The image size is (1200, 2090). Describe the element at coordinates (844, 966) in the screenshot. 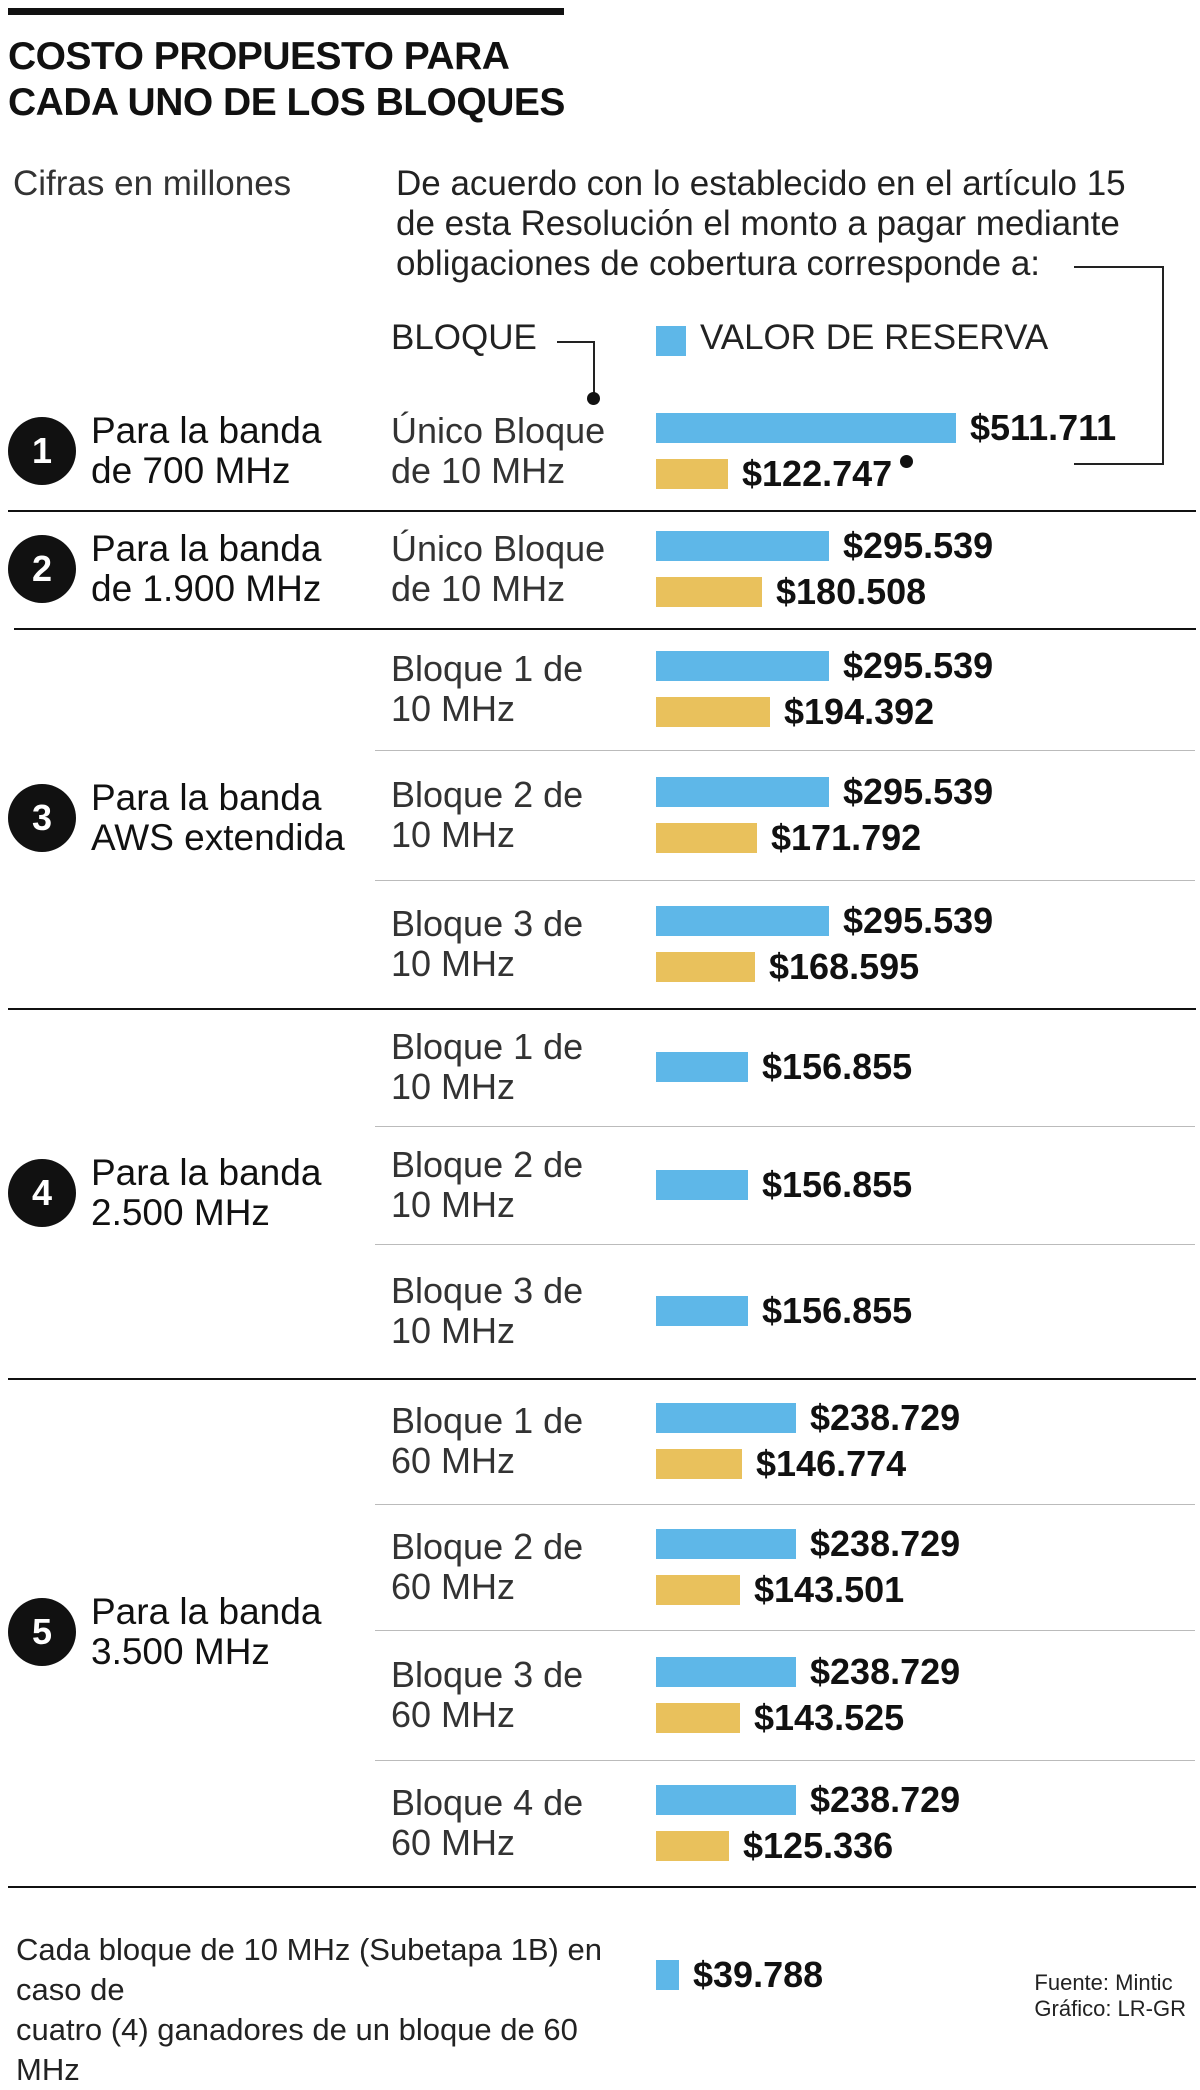

I see `coverage-value-label: $168.595` at that location.